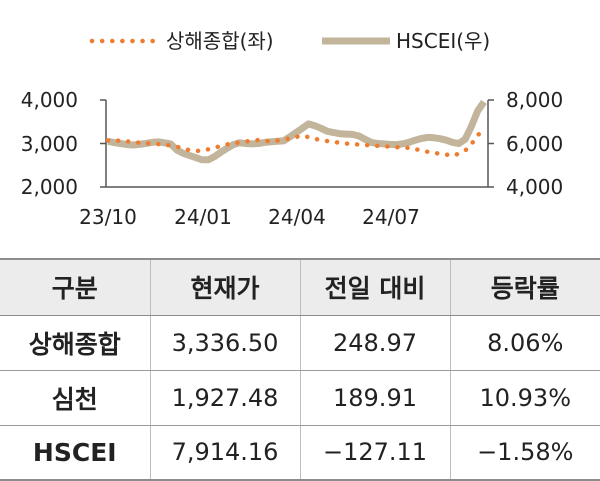  What do you see at coordinates (375, 287) in the screenshot?
I see `header-change: 전일 대비` at bounding box center [375, 287].